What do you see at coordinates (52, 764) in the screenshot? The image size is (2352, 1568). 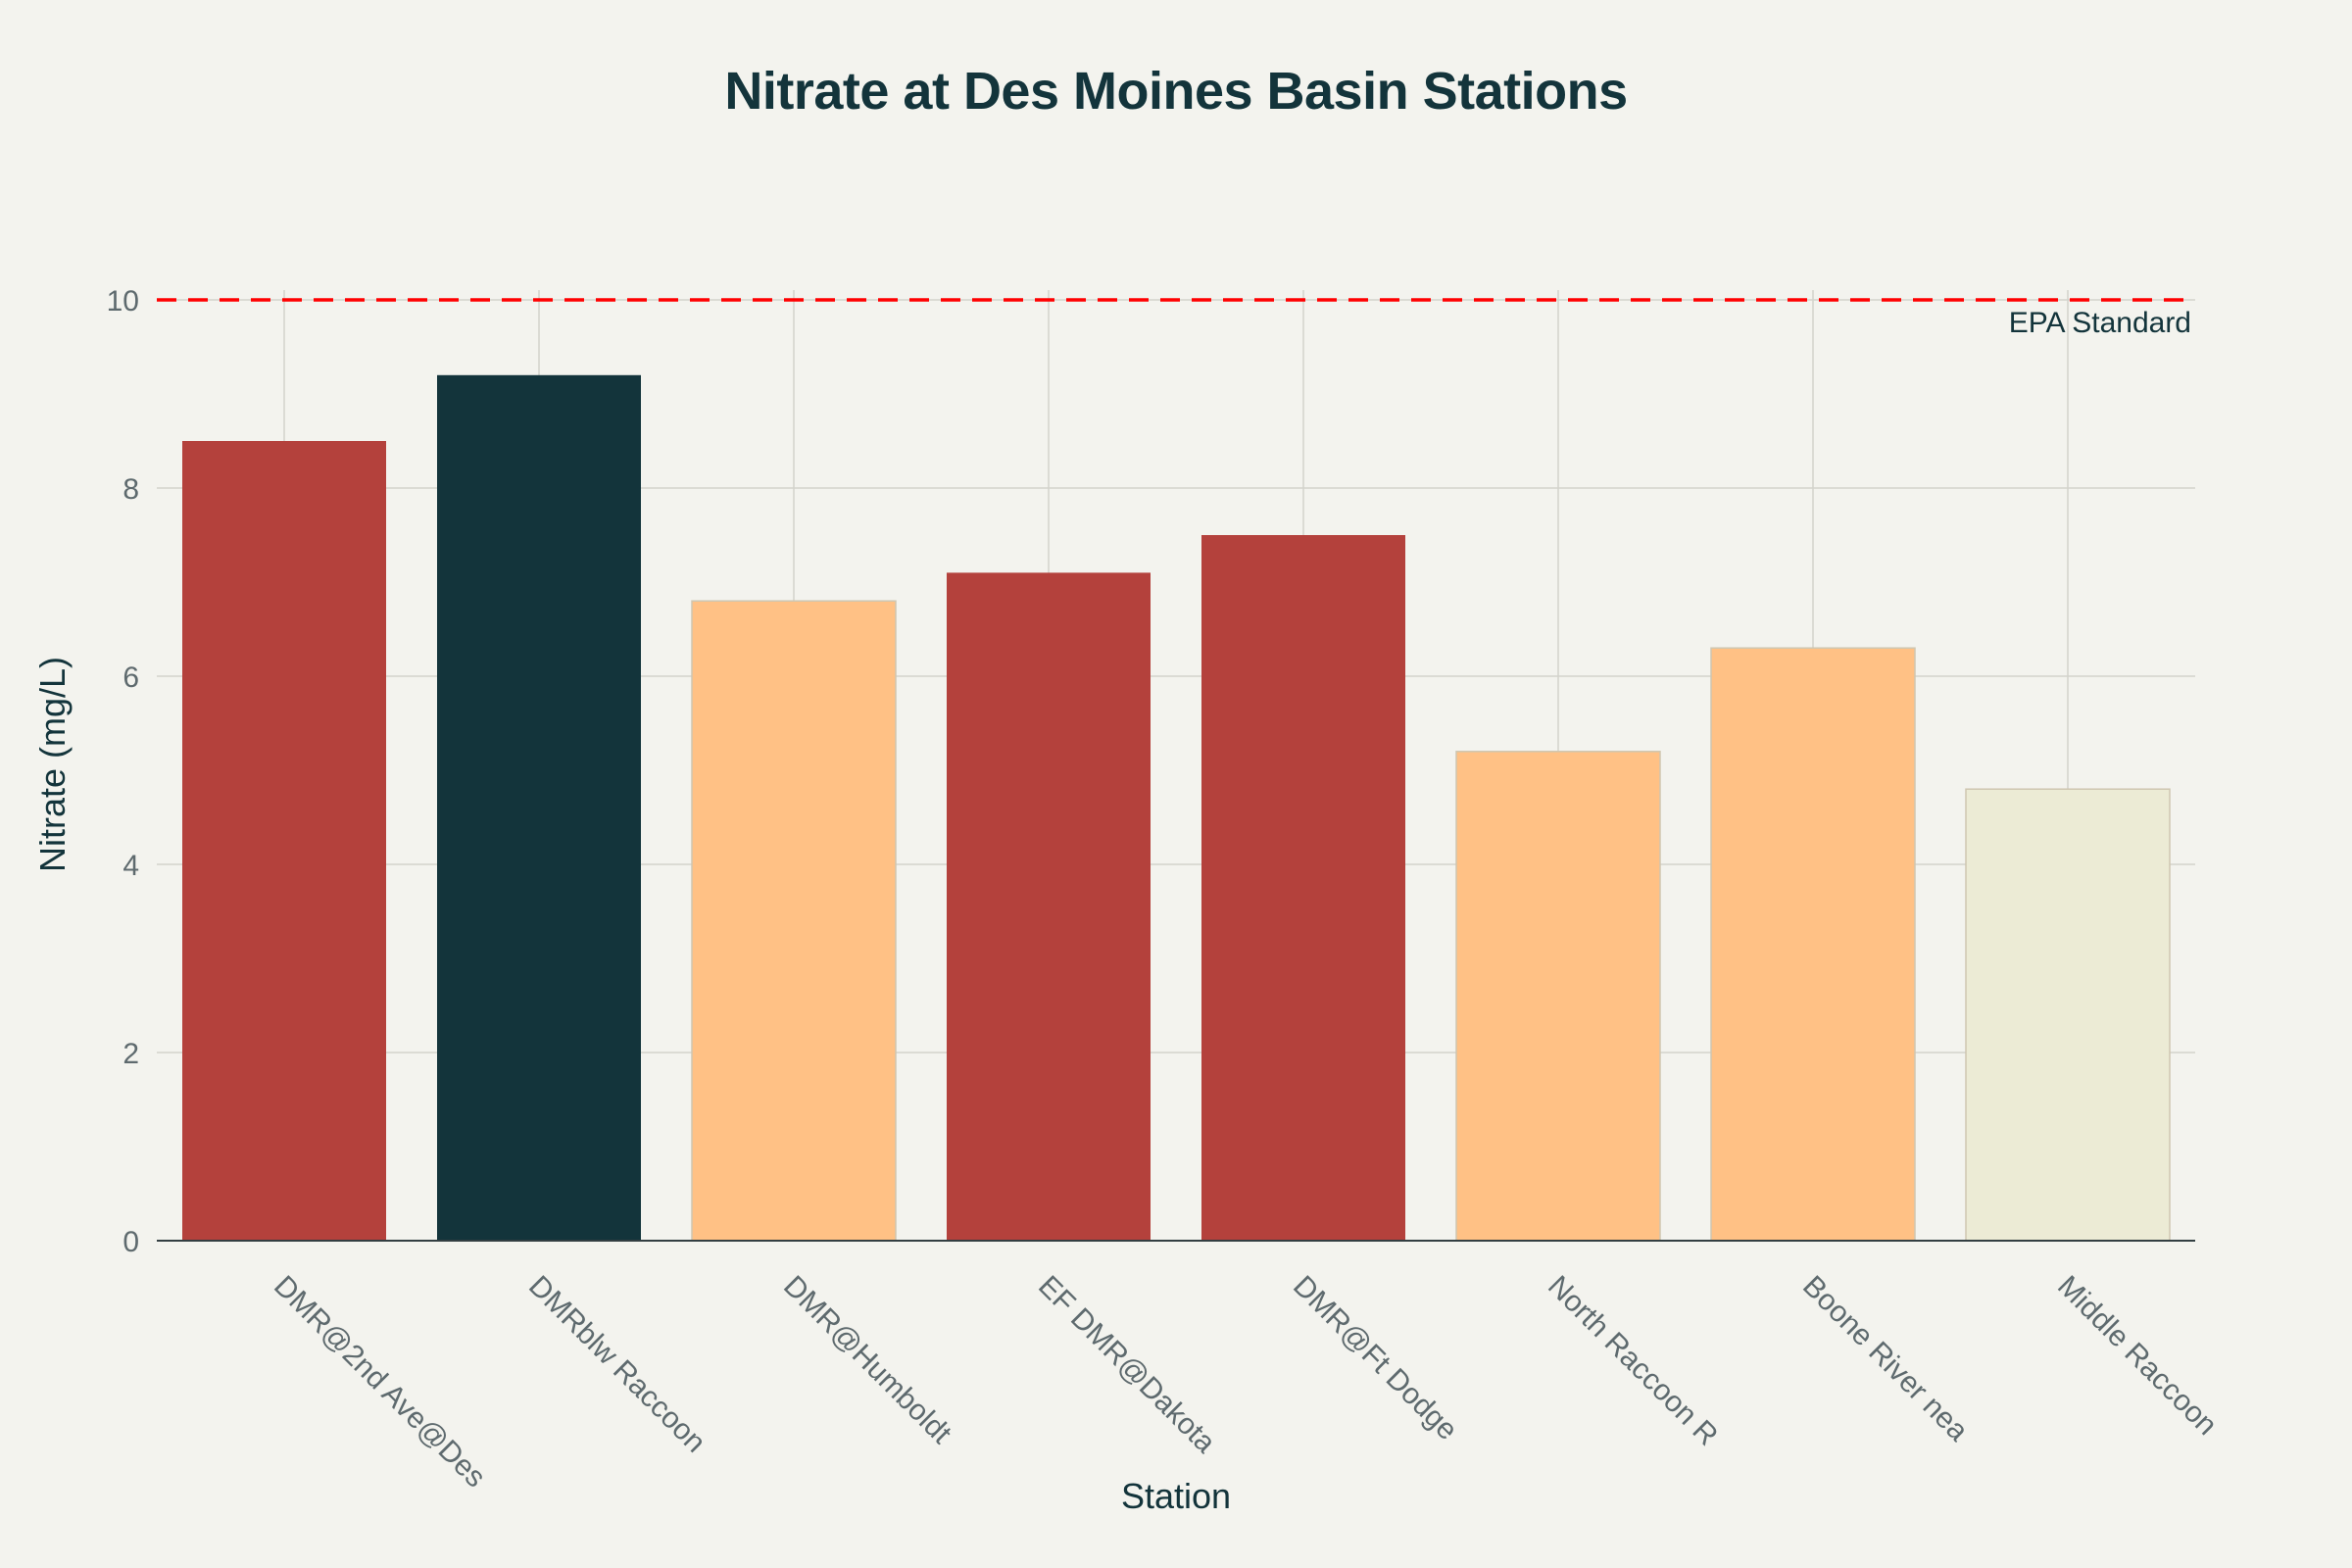 I see `y-axis-title: Nitrate (mg/L)` at bounding box center [52, 764].